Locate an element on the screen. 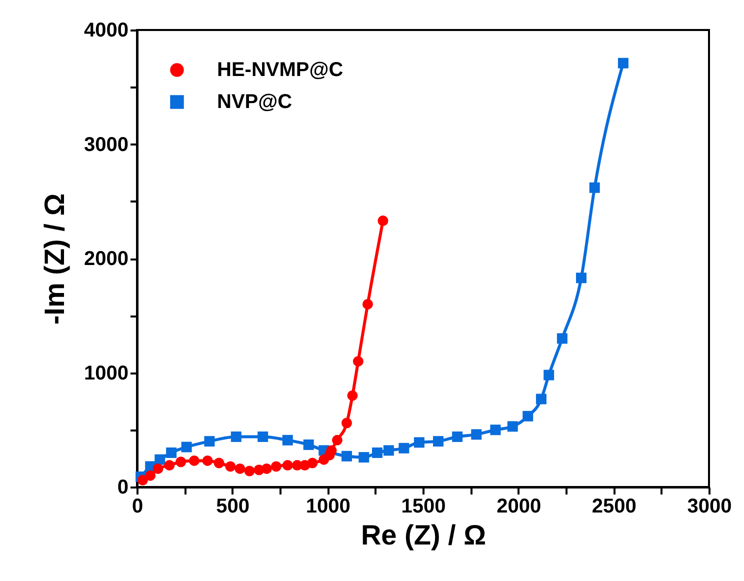 This screenshot has height=581, width=744. y-tick-label: 0 is located at coordinates (122, 487).